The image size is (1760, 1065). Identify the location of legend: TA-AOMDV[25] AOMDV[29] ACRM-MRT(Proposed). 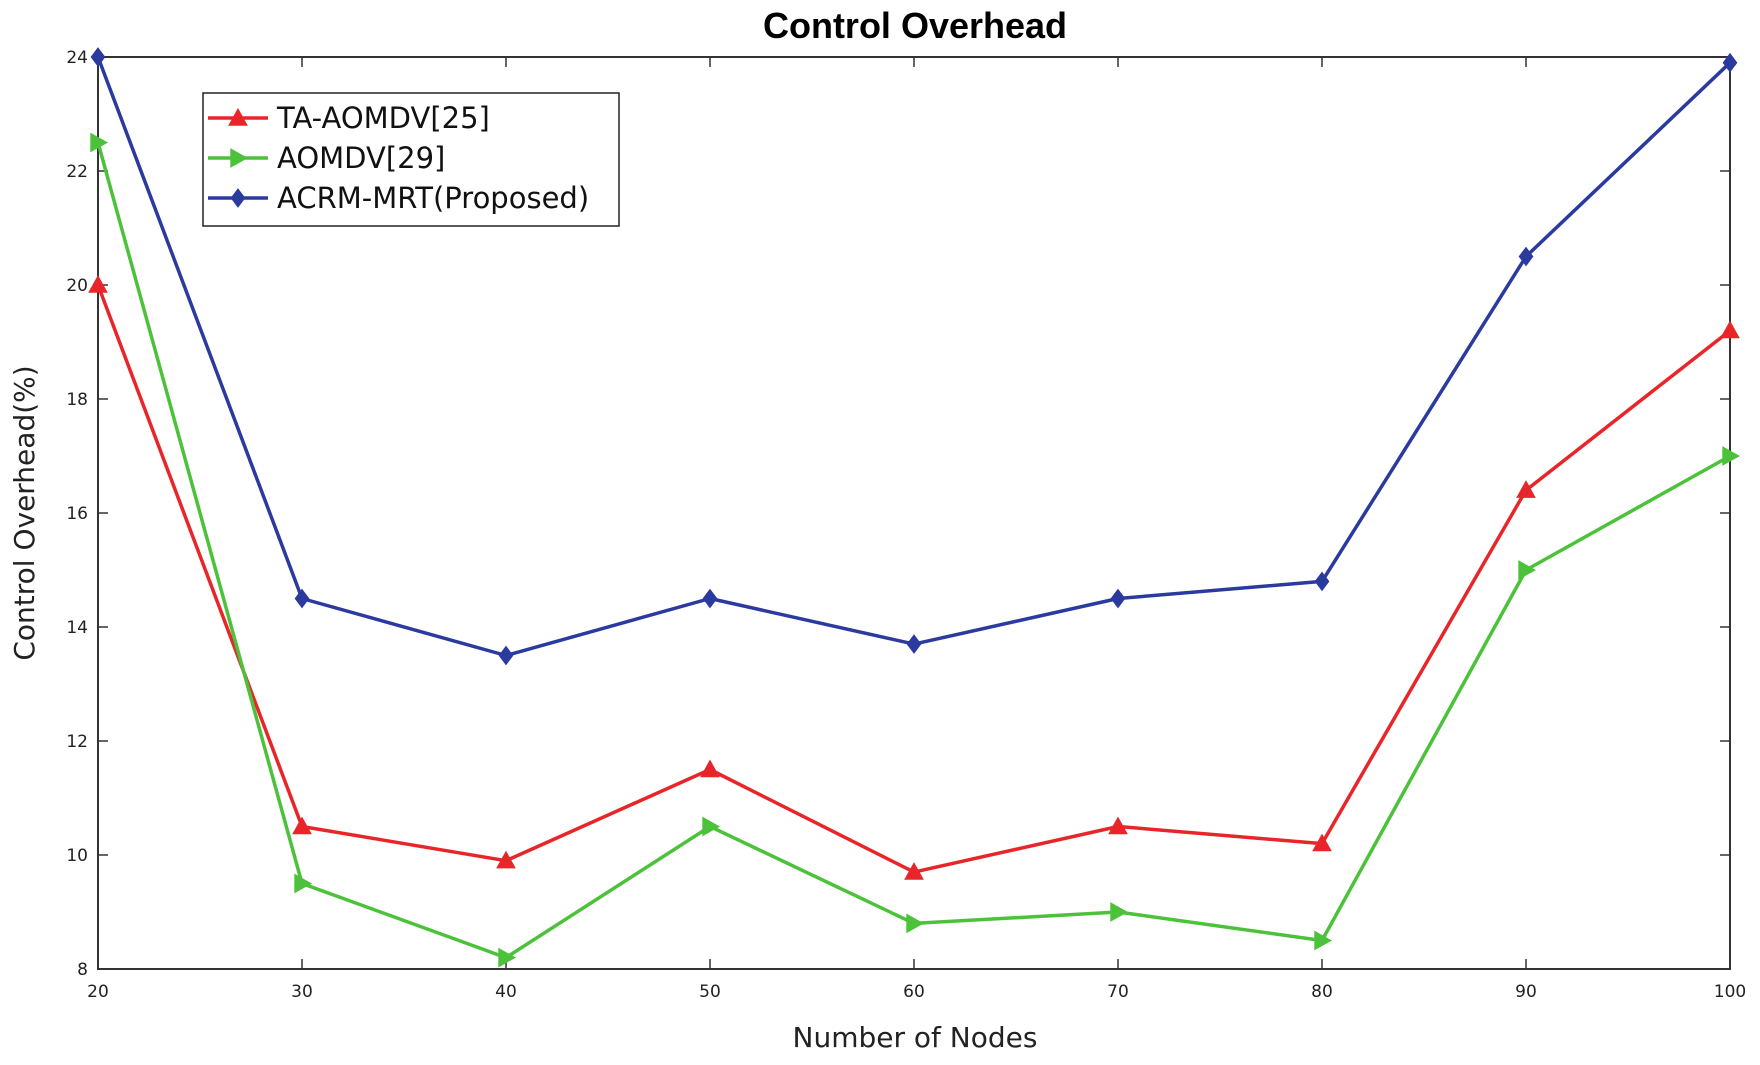
(411, 159).